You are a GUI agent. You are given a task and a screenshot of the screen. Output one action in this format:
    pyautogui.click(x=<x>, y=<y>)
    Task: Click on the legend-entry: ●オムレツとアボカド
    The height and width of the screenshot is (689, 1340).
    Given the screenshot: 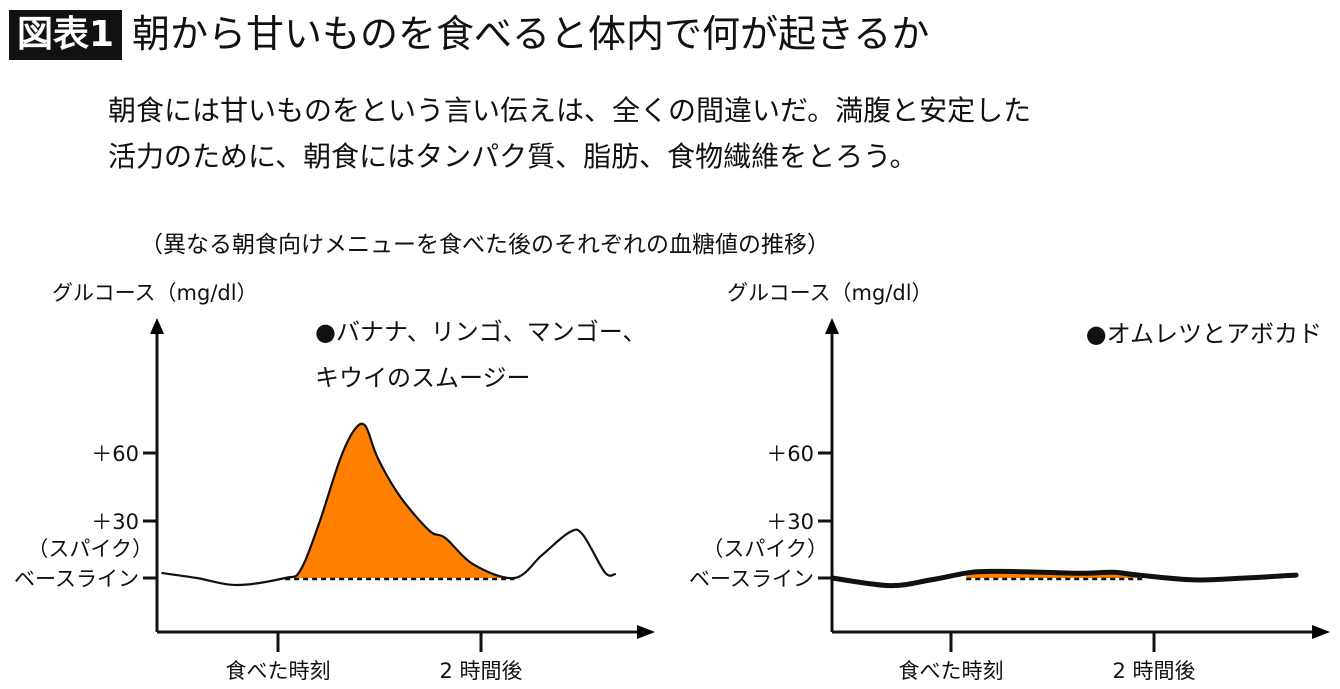 What is the action you would take?
    pyautogui.click(x=1204, y=334)
    